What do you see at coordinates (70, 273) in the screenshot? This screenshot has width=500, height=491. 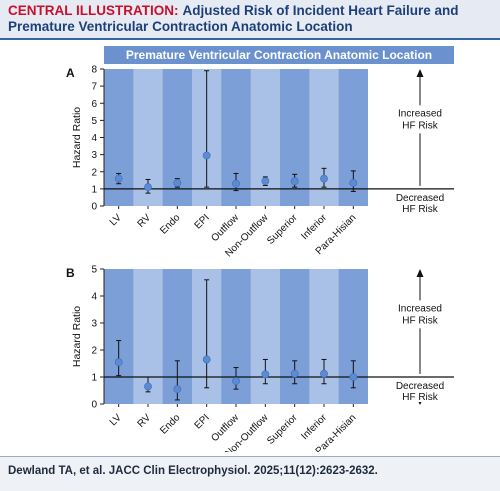 I see `panel-label: B` at bounding box center [70, 273].